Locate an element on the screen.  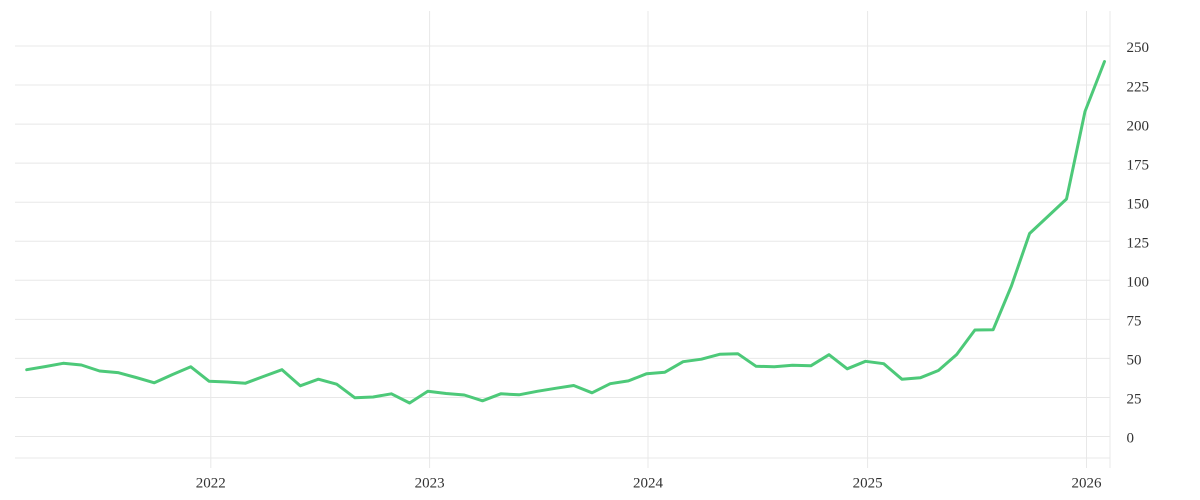
svg-text: 2026 is located at coordinates (1087, 484).